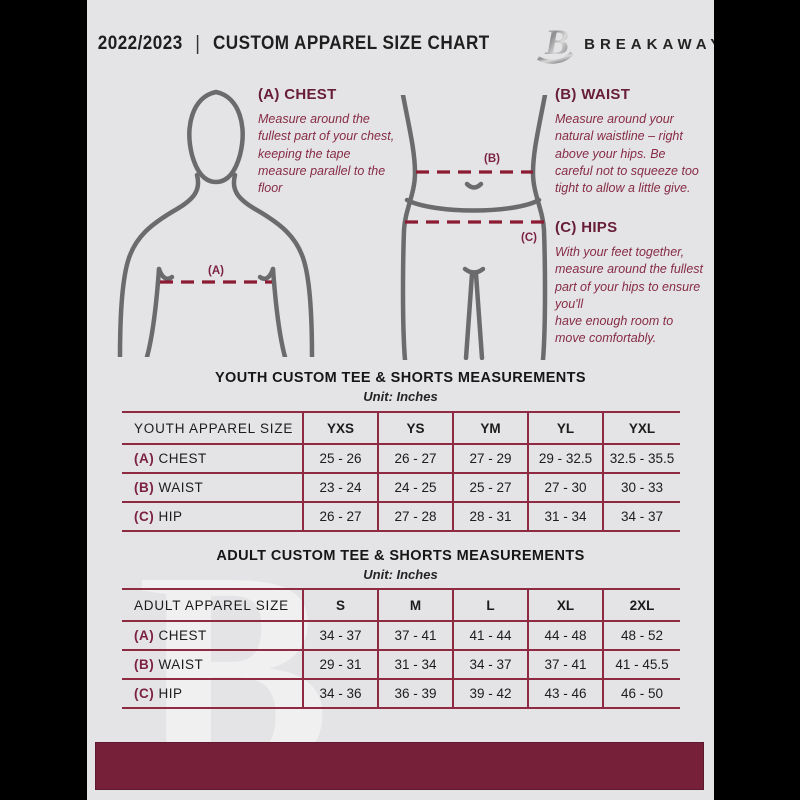 This screenshot has width=800, height=800. I want to click on adult-section-title: ADULT CUSTOM TEE & SHORTS MEASUREMENTS, so click(400, 556).